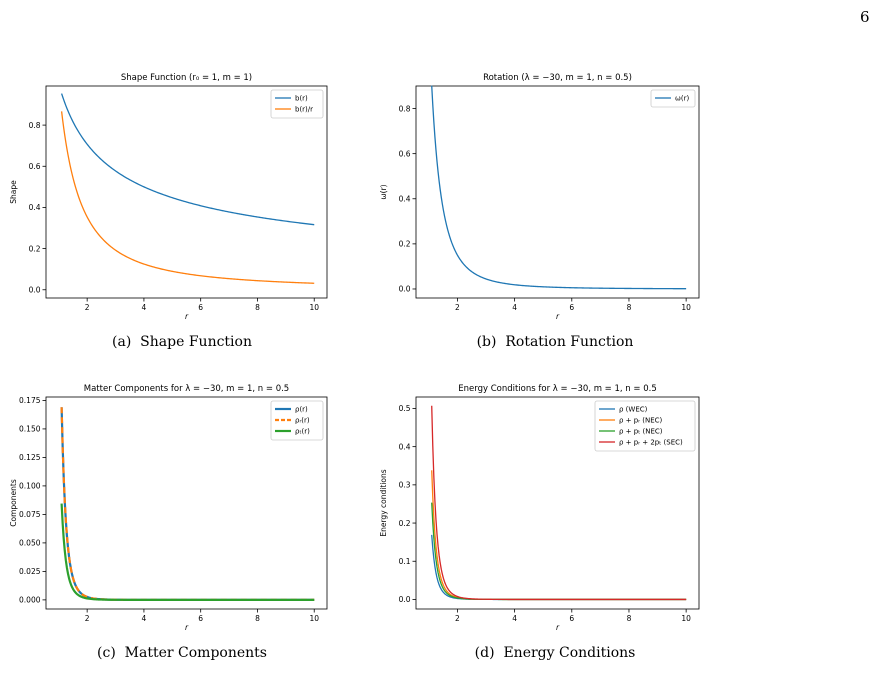 This screenshot has width=883, height=695. What do you see at coordinates (383, 191) in the screenshot?
I see `y-axis-label: ω(r)` at bounding box center [383, 191].